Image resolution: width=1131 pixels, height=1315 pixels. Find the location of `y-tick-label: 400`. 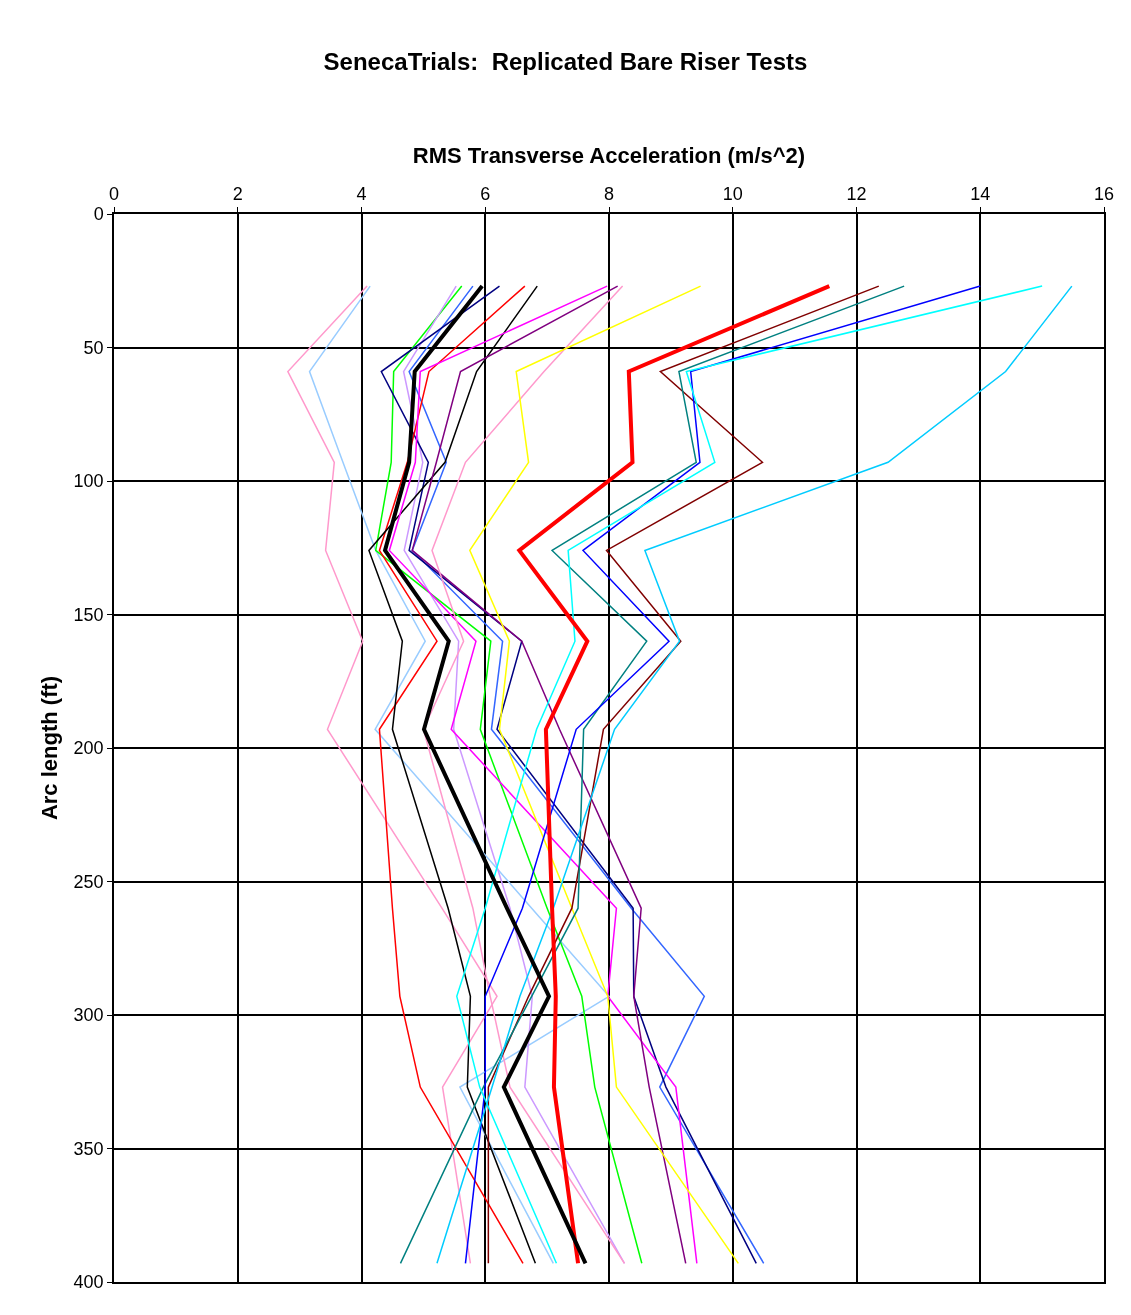

y-tick-label: 400 is located at coordinates (88, 1282).